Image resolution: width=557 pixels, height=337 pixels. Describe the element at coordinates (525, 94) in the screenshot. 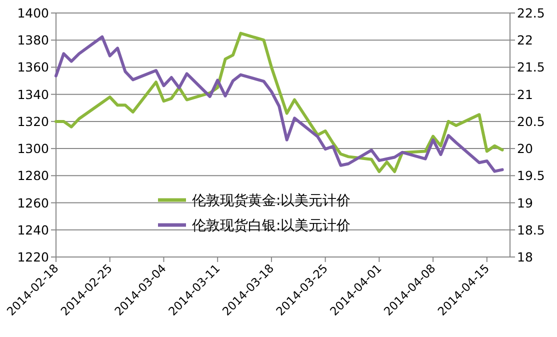

I see `y2-tick-label: 21` at that location.